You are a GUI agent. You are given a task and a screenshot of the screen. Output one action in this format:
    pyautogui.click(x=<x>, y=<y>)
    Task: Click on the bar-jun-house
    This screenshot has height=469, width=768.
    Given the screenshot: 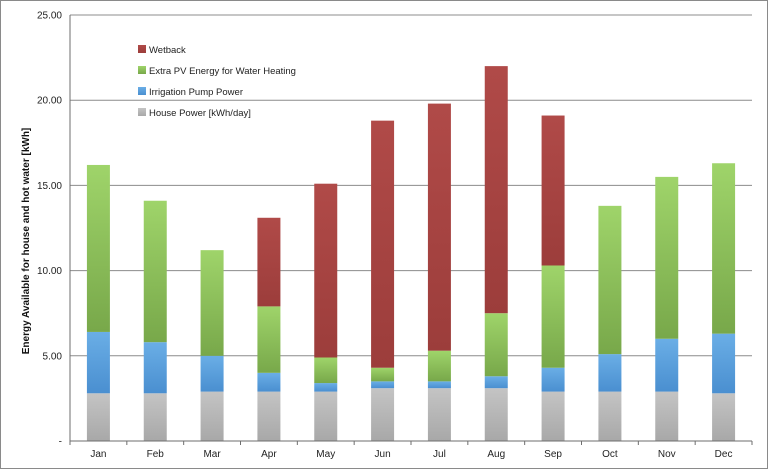 What is the action you would take?
    pyautogui.click(x=383, y=414)
    